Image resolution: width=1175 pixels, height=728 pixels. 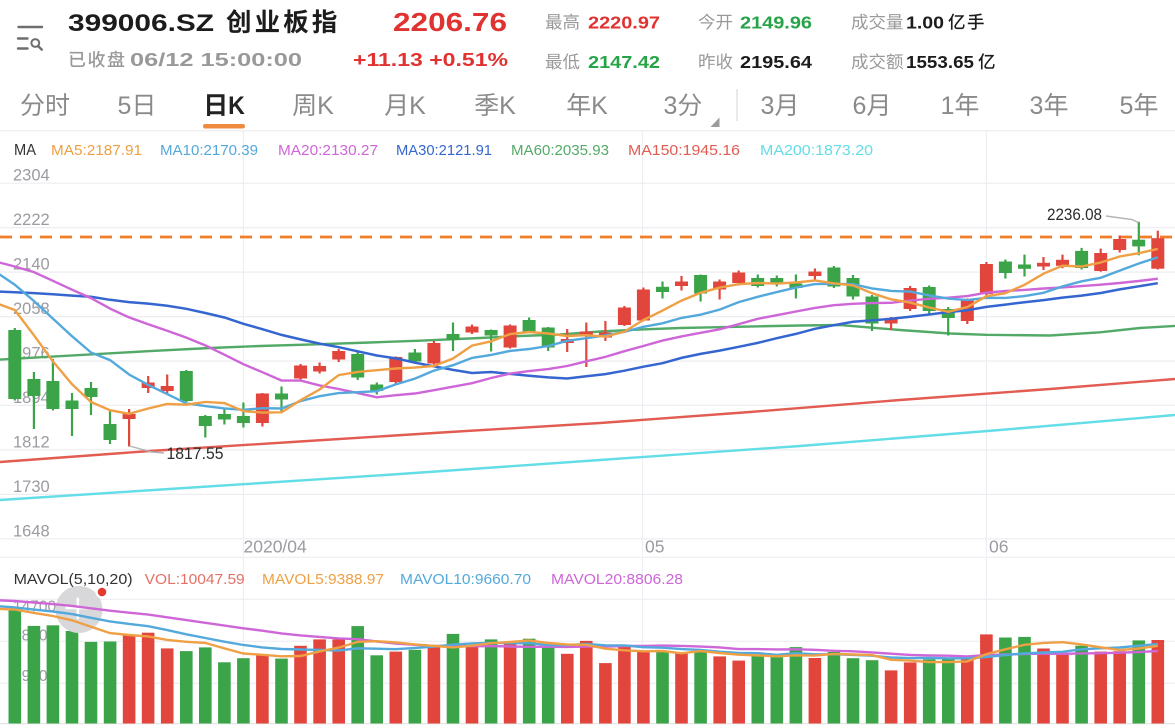 What do you see at coordinates (654, 547) in the screenshot?
I see `svg-text: 05` at bounding box center [654, 547].